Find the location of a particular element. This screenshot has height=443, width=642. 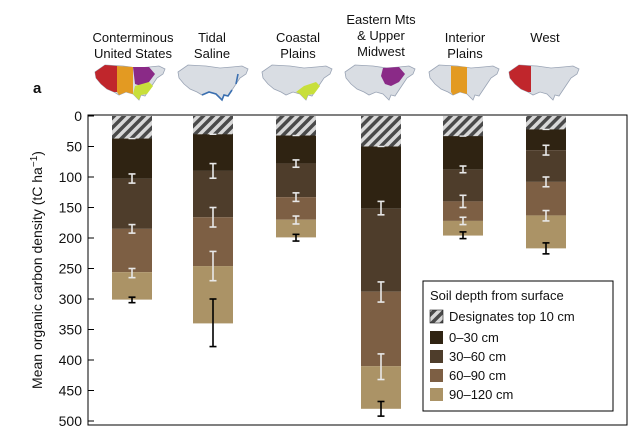

map-region-tidal is located at coordinates (220, 87).